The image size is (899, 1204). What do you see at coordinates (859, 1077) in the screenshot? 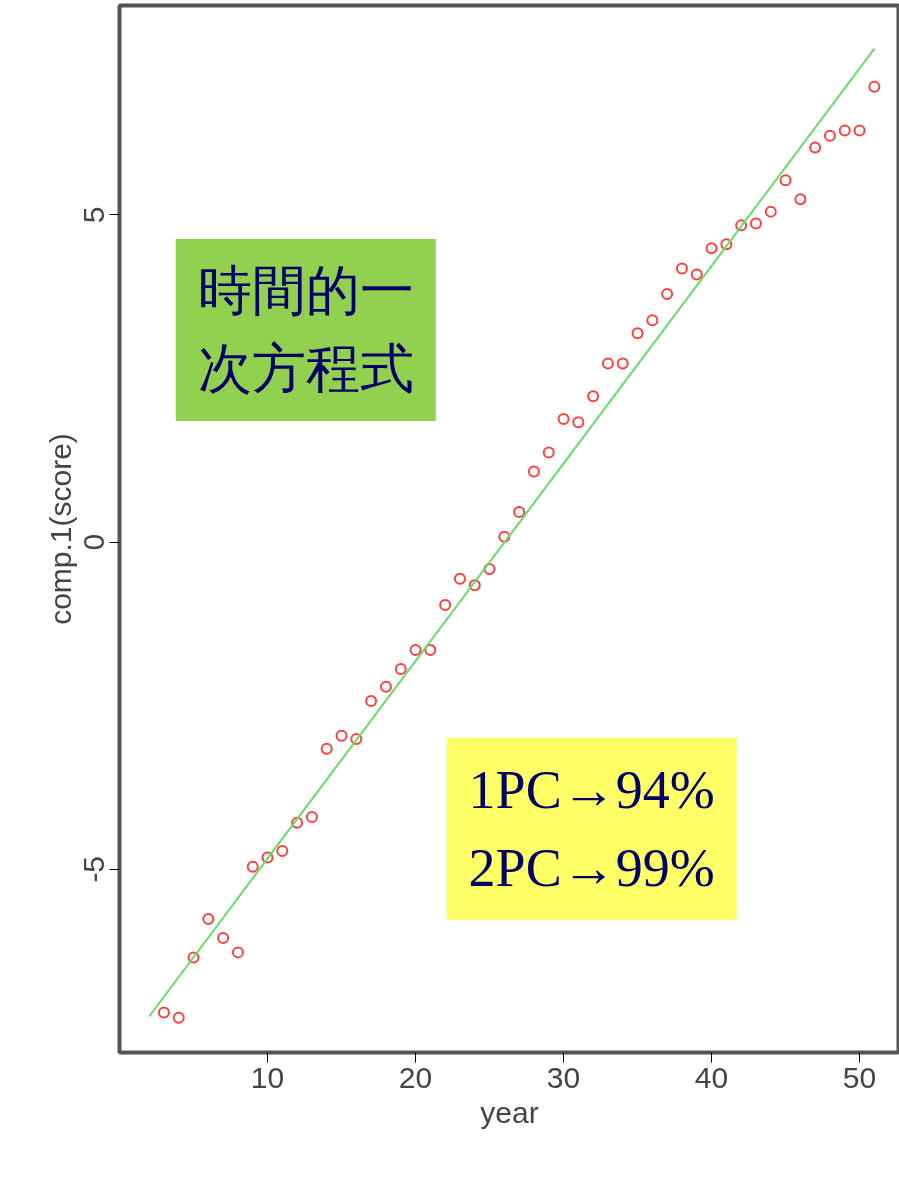
I see `x-tick-label: 50` at bounding box center [859, 1077].